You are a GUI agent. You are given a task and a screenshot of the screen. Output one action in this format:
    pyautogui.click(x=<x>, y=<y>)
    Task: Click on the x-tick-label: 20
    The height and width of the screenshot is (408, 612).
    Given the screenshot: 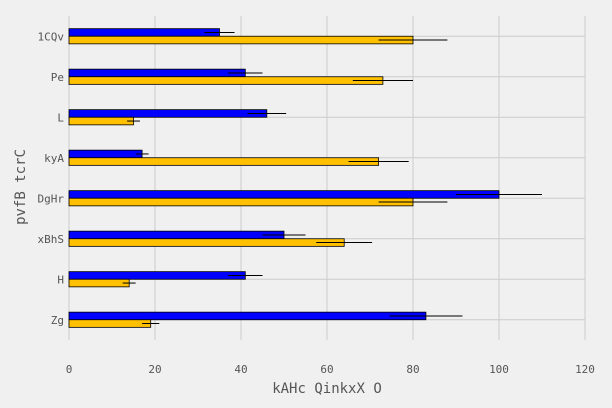 What is the action you would take?
    pyautogui.click(x=154, y=369)
    